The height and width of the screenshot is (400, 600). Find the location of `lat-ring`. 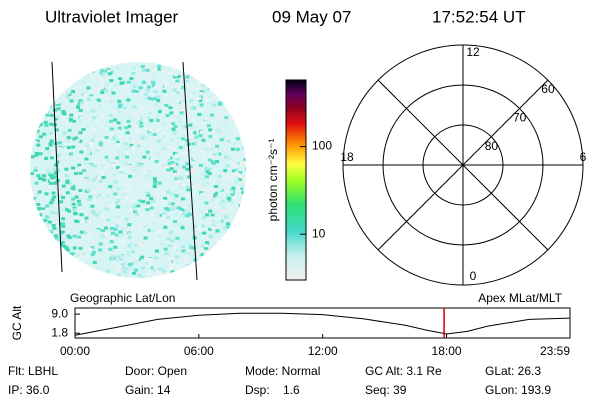

lat-ring is located at coordinates (463, 165).